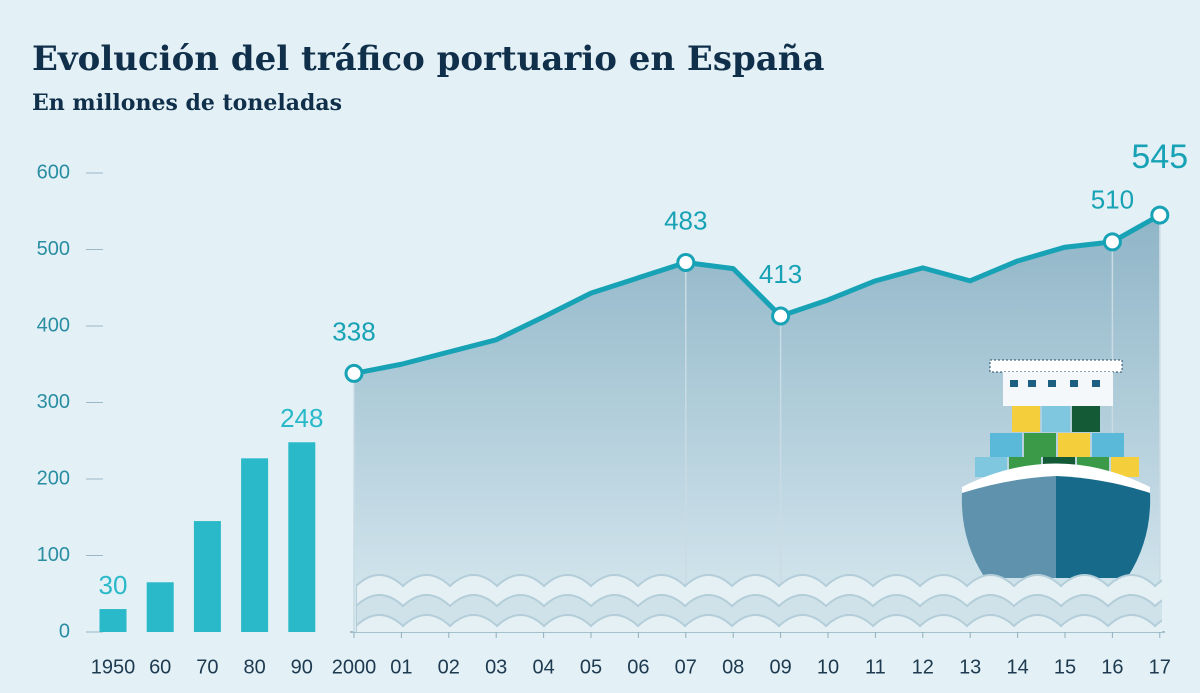 The image size is (1200, 693). What do you see at coordinates (53, 172) in the screenshot?
I see `y-tick-label: 600` at bounding box center [53, 172].